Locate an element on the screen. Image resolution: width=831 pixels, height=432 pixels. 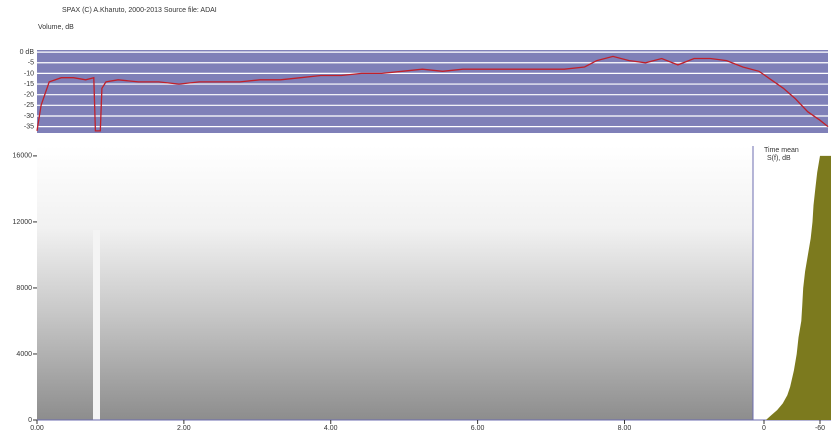
y-tick-label: -5 is located at coordinates (31, 63).